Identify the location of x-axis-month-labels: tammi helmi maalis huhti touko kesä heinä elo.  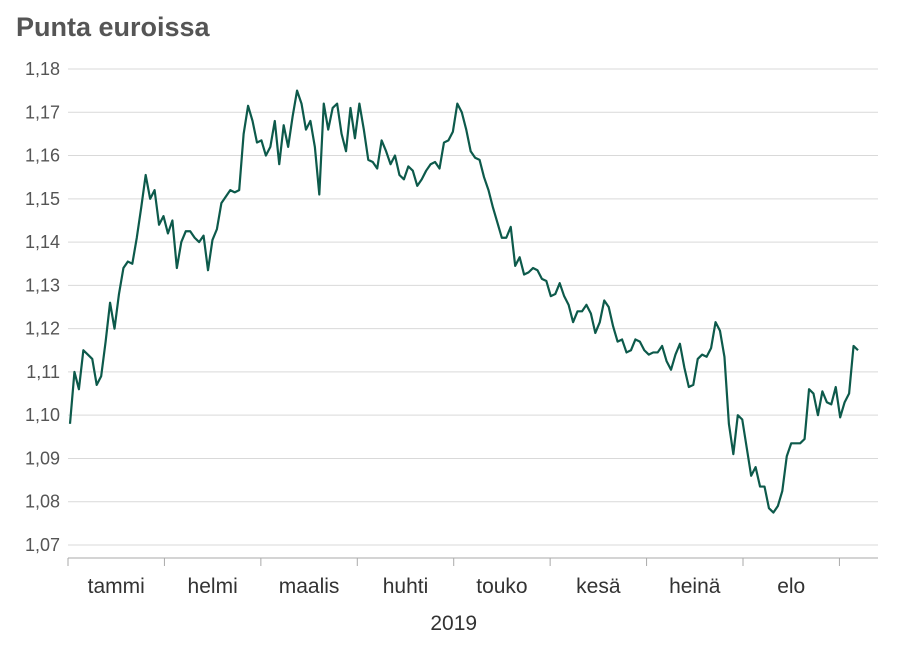
(447, 586).